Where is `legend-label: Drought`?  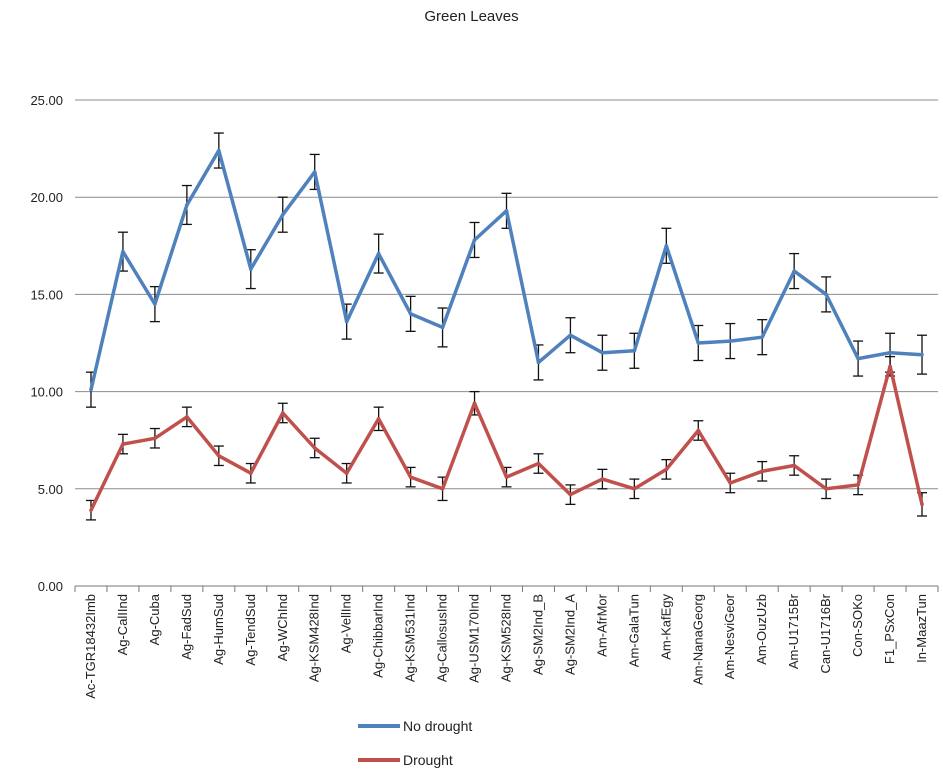 legend-label: Drought is located at coordinates (428, 760).